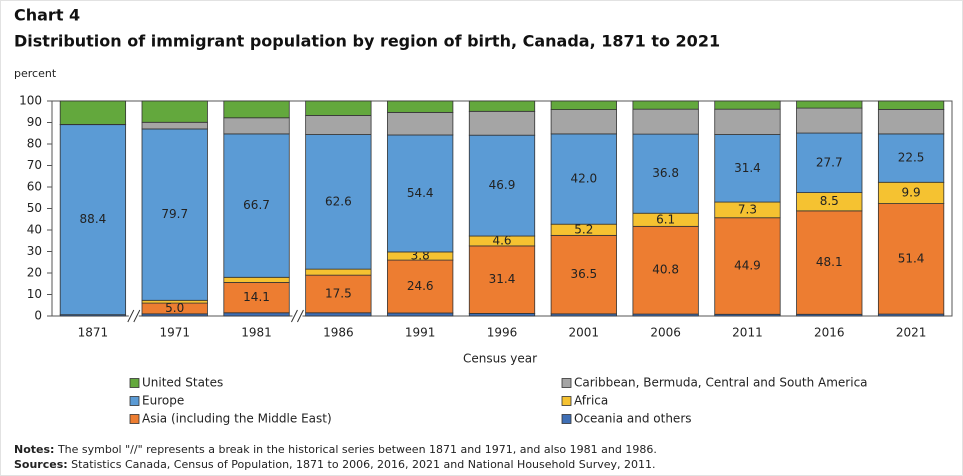 The height and width of the screenshot is (476, 963). What do you see at coordinates (35, 73) in the screenshot?
I see `y-axis-label: percent` at bounding box center [35, 73].